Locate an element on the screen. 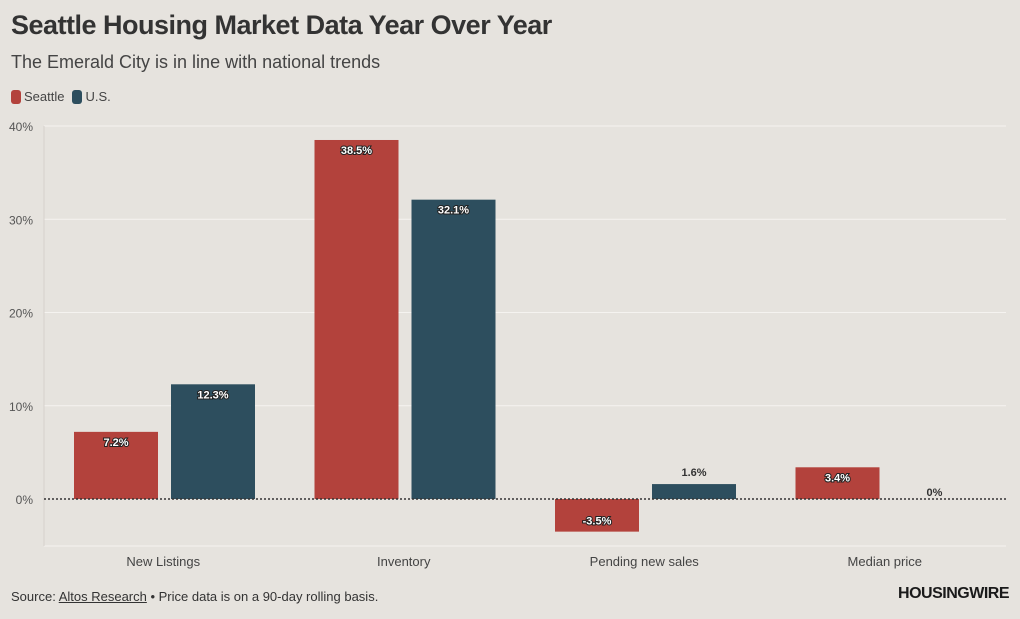 This screenshot has height=619, width=1020. legend-swatch-seattle is located at coordinates (16, 96).